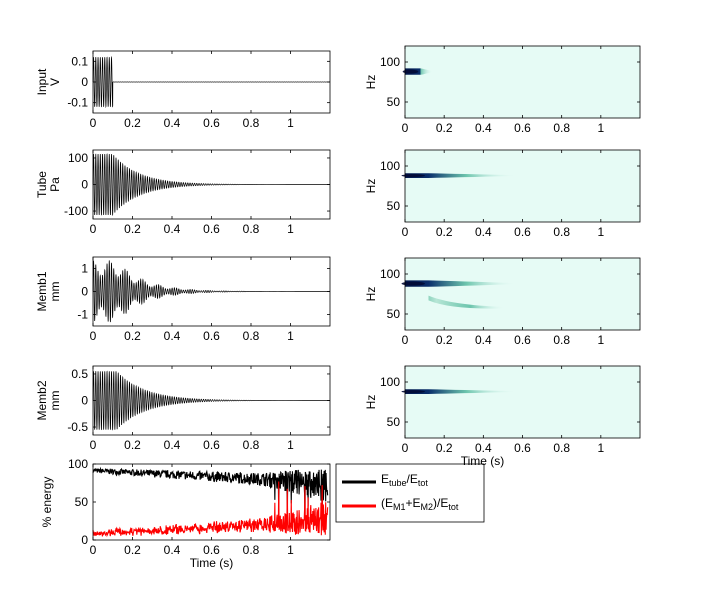 Image resolution: width=708 pixels, height=609 pixels. What do you see at coordinates (210, 495) in the screenshot?
I see `tube-energy-line` at bounding box center [210, 495].